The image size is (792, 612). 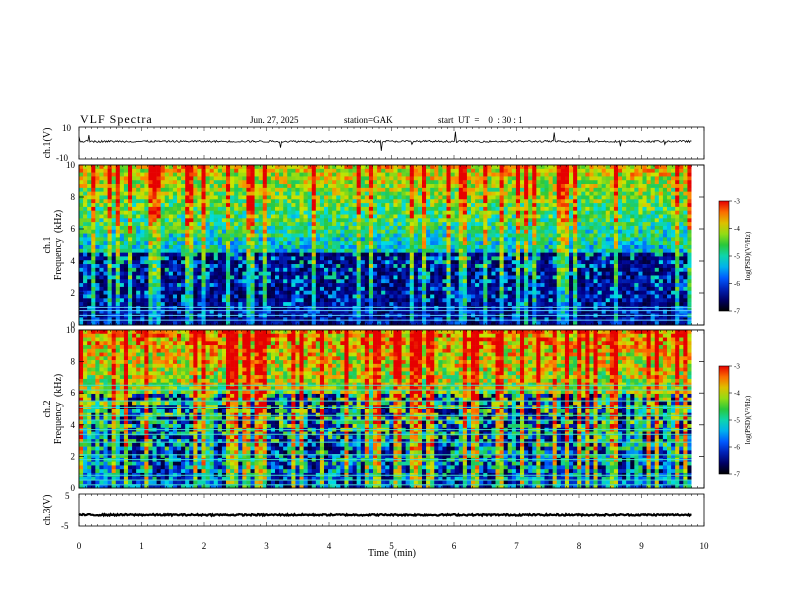 I want to click on ch2-colorbar-tick-label: -6, so click(x=737, y=448).